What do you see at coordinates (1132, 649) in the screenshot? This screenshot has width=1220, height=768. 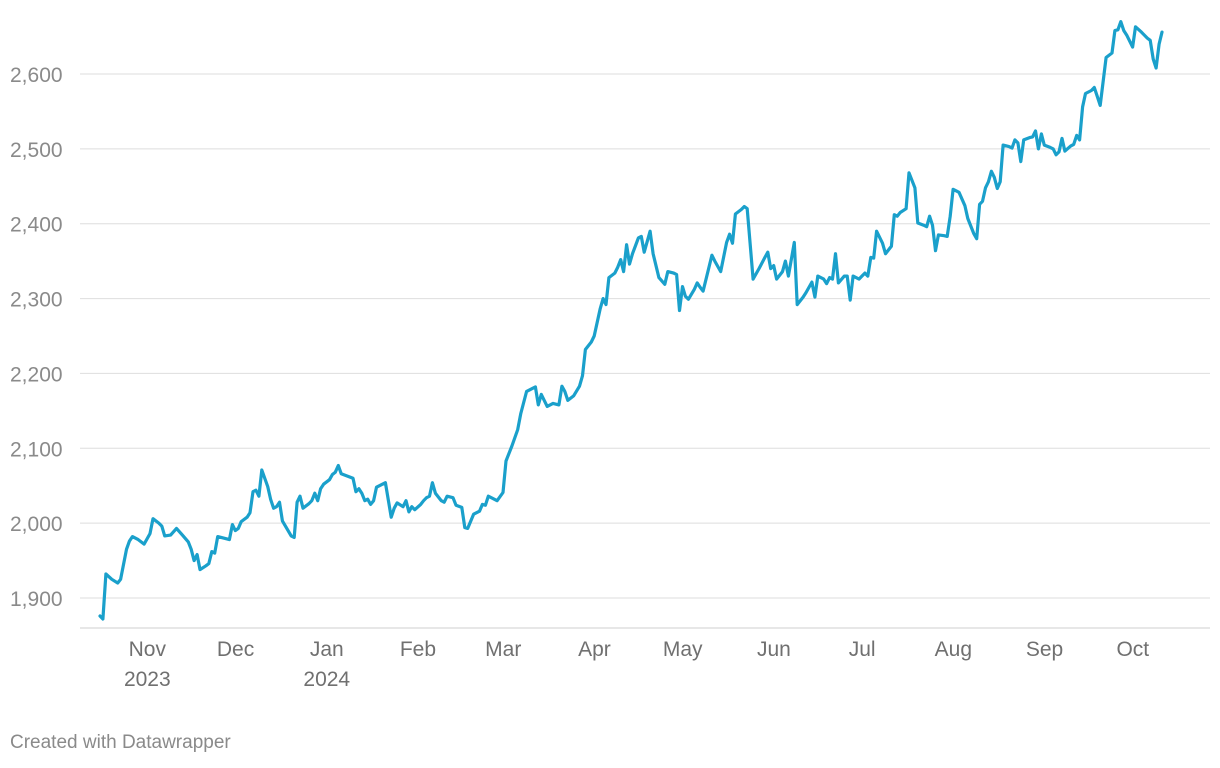 I see `x-tick-label: Oct` at bounding box center [1132, 649].